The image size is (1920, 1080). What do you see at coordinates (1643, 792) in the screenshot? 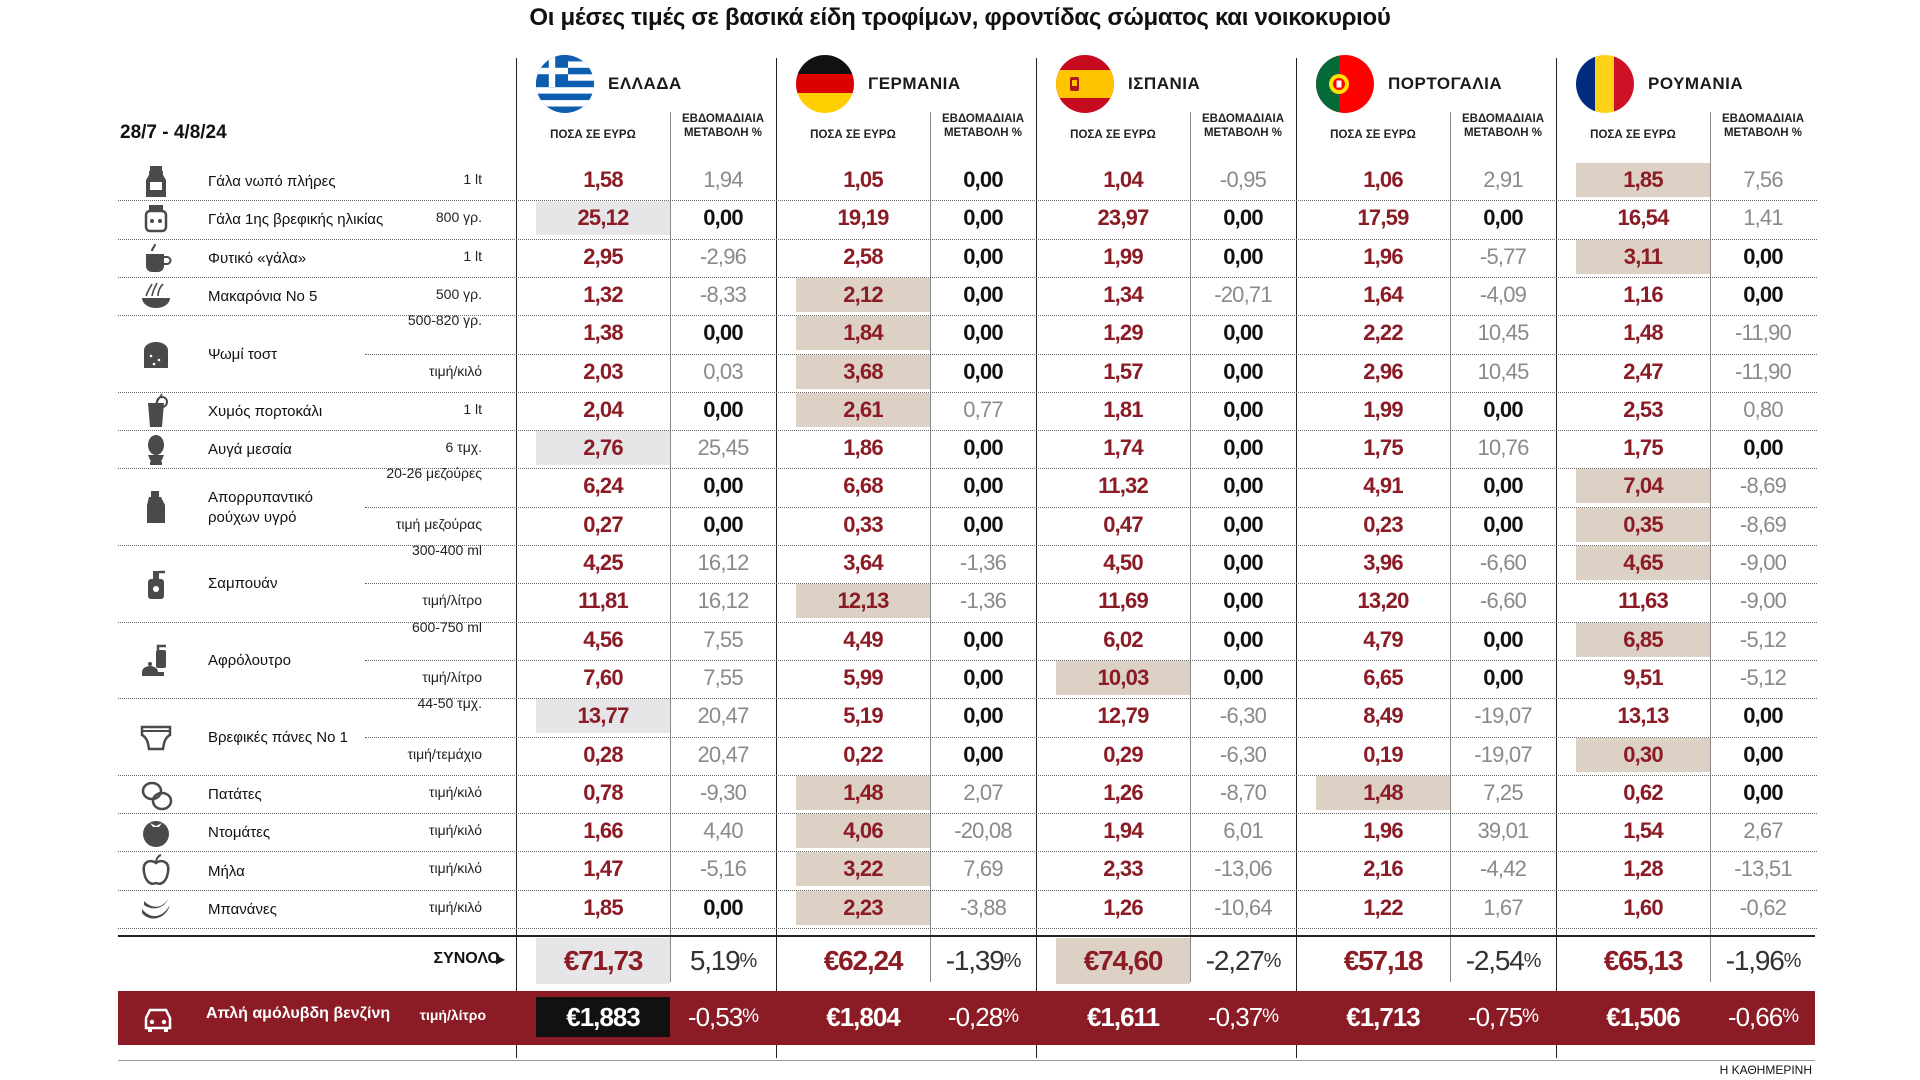
I see `price-cell: 0,62` at bounding box center [1643, 792].